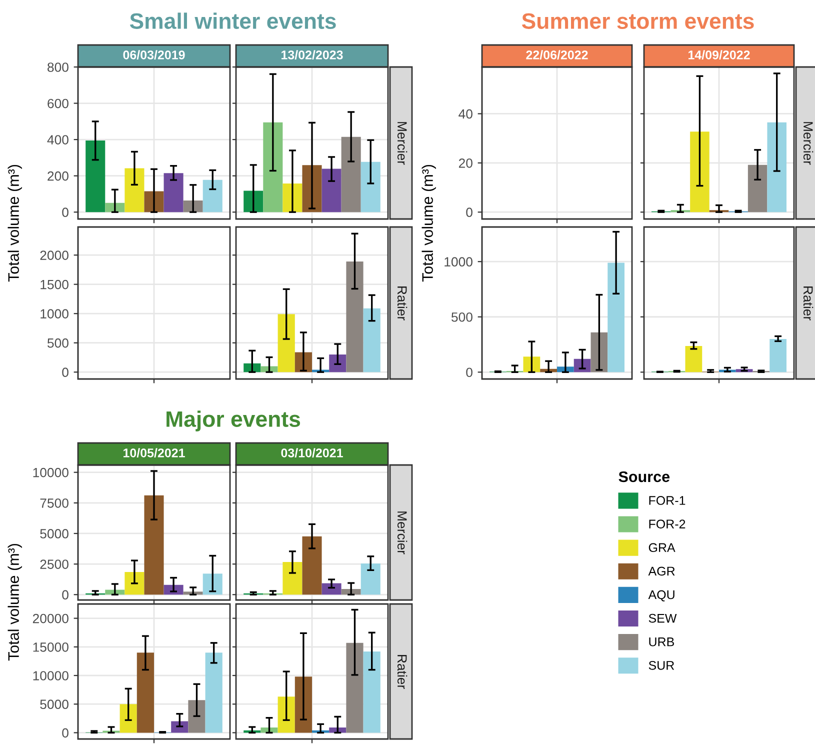  Describe the element at coordinates (465, 114) in the screenshot. I see `y-tick-label: 40` at that location.